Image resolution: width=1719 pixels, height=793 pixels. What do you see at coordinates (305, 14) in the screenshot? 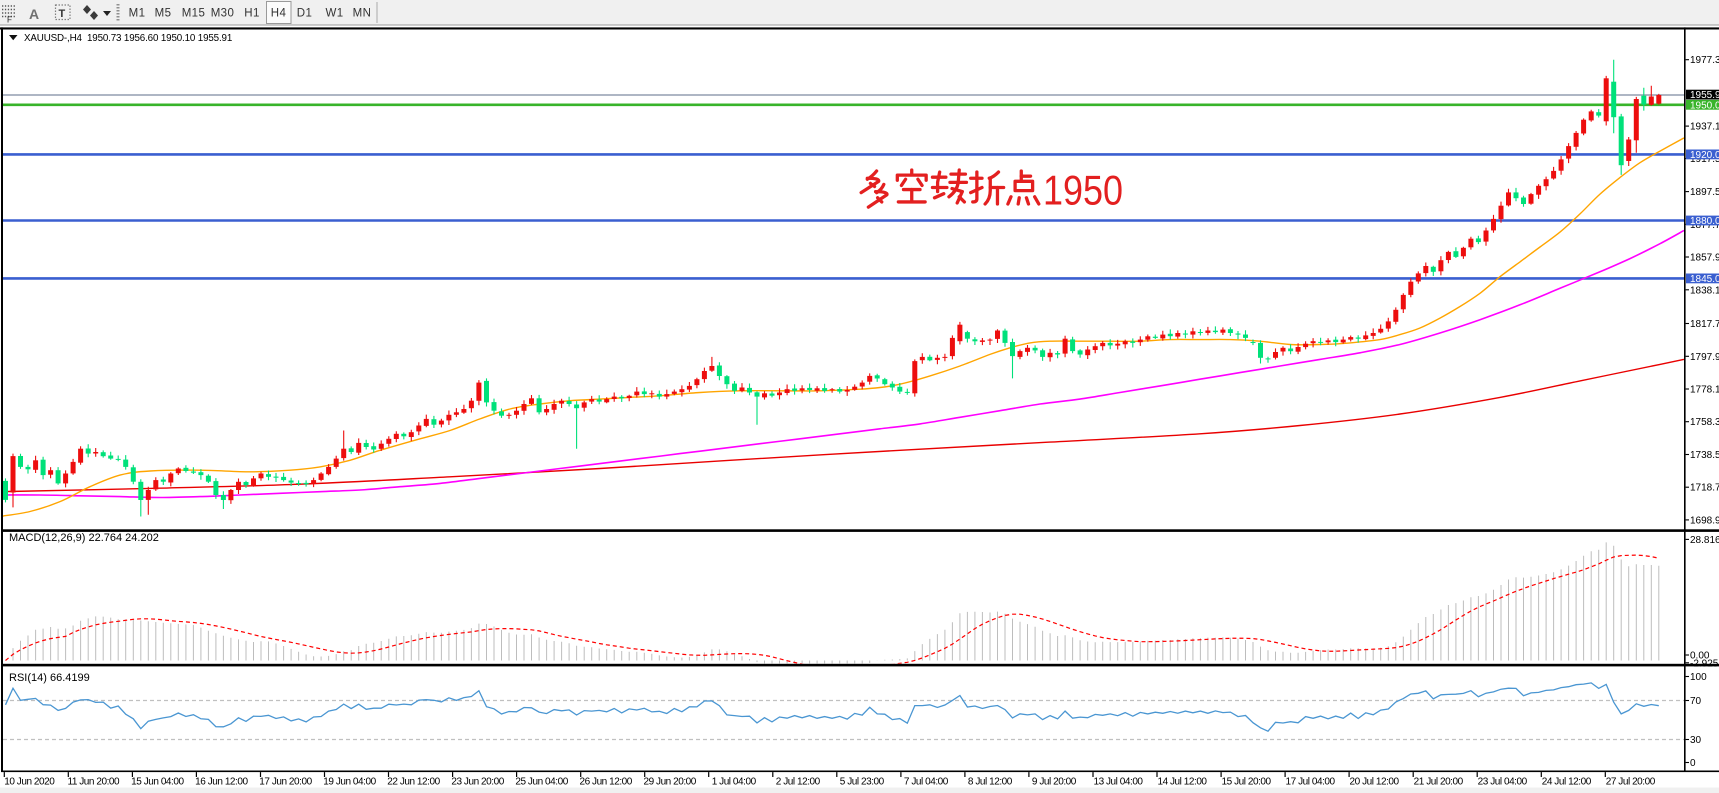
I see `svg-text: D1` at bounding box center [305, 14].